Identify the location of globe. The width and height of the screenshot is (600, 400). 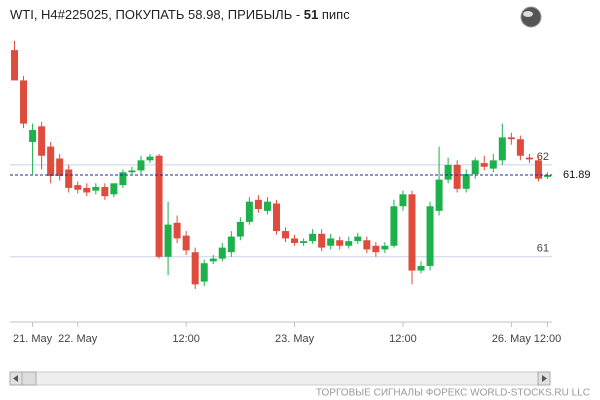
(531, 17).